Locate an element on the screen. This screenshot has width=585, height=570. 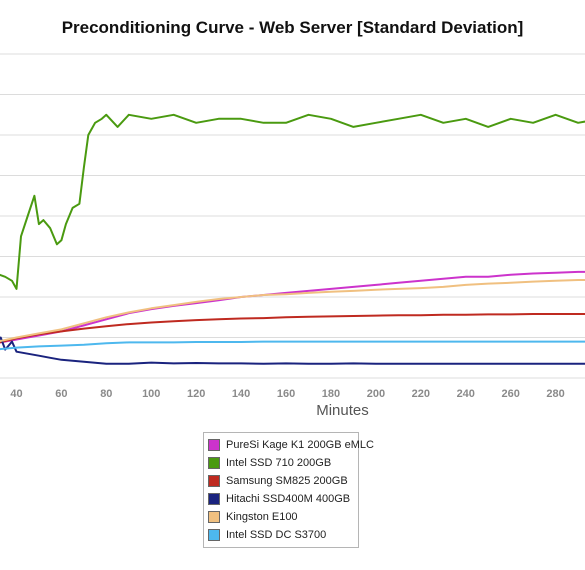
legend-item: Hitachi SSD400M 400GB is located at coordinates (281, 499).